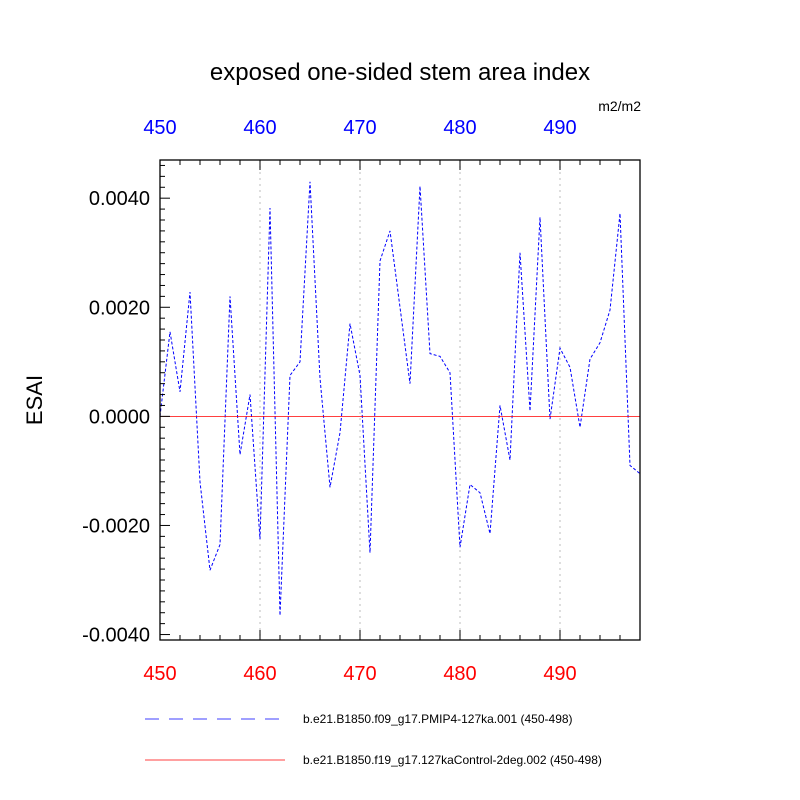 The image size is (800, 800). What do you see at coordinates (116, 526) in the screenshot?
I see `y-tick-label-1: -0.0020` at bounding box center [116, 526].